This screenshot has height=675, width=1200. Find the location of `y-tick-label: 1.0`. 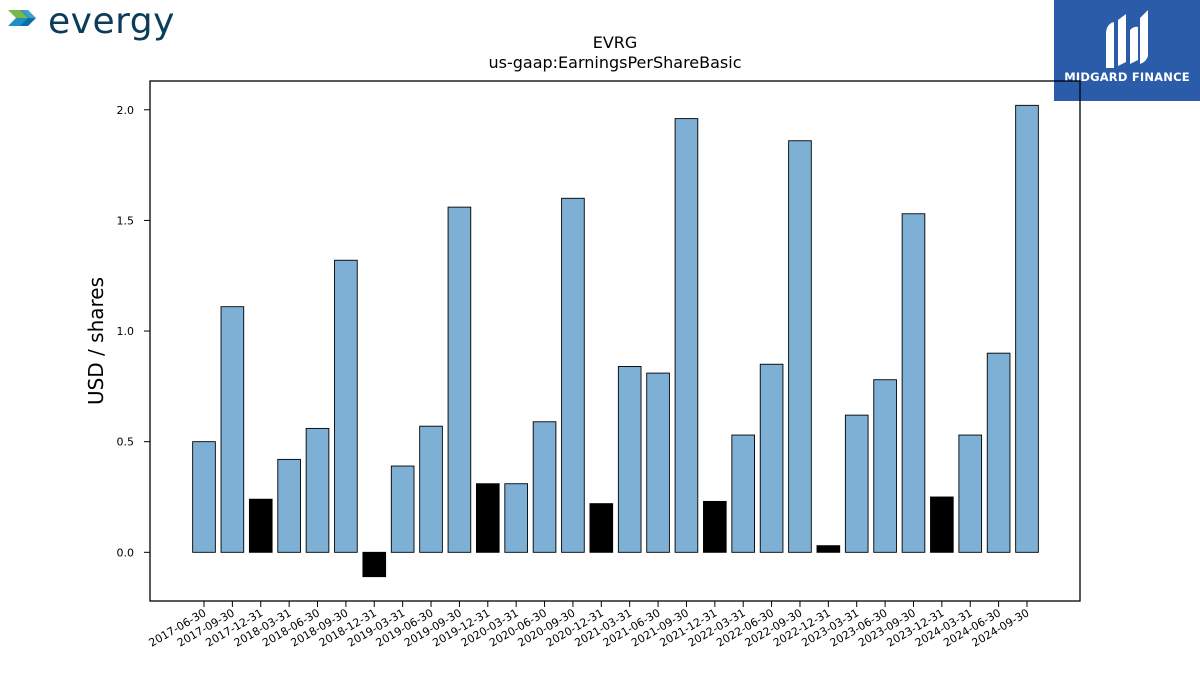

y-tick-label: 1.0 is located at coordinates (126, 331).